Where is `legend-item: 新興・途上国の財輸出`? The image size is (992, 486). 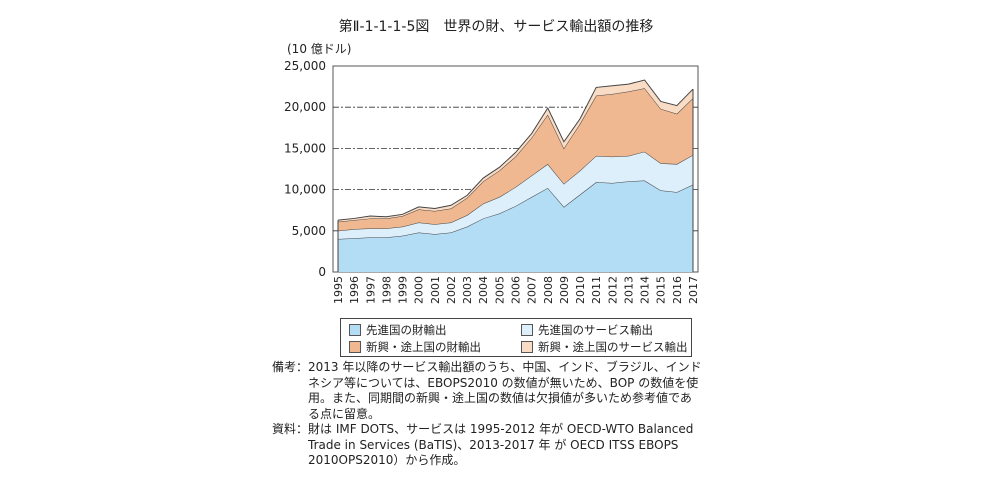 legend-item: 新興・途上国の財輸出 is located at coordinates (415, 347).